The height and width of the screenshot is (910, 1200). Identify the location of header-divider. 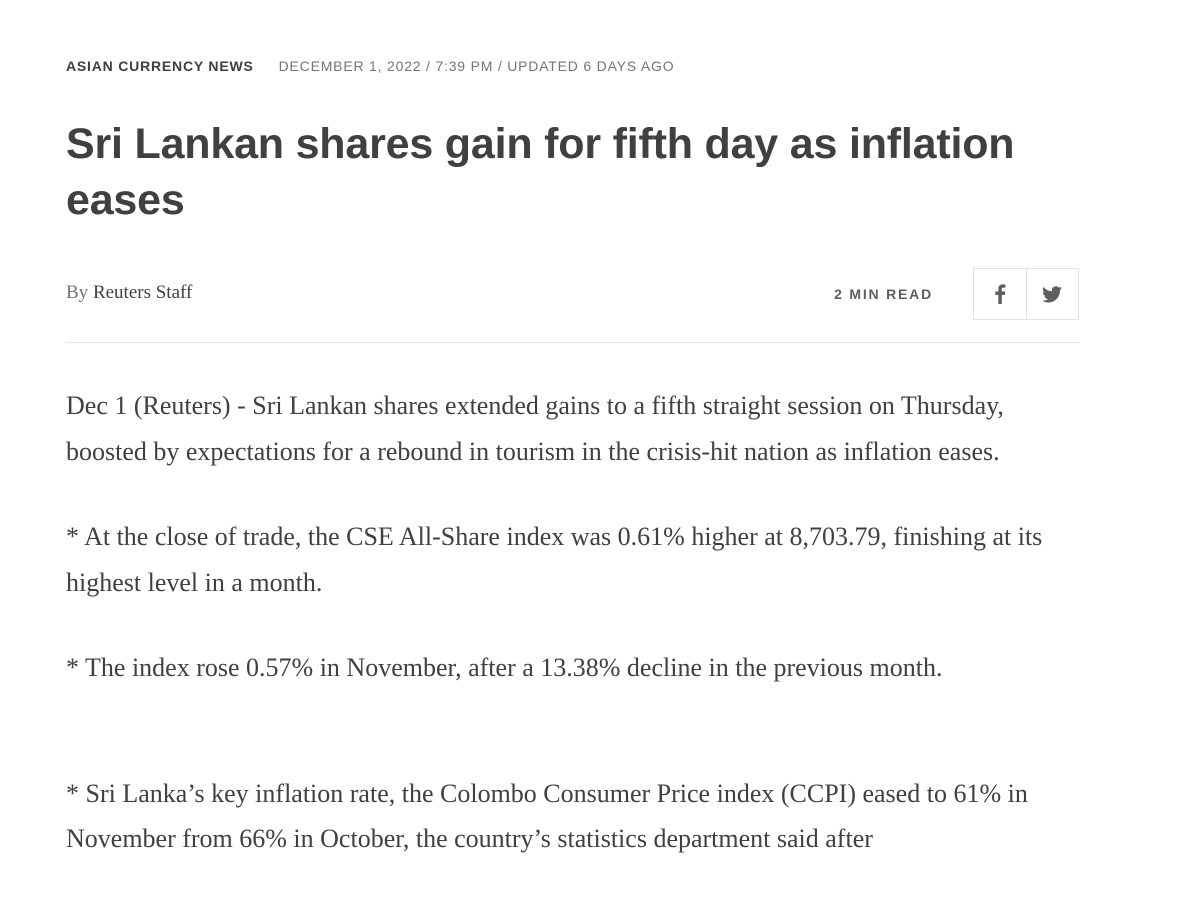
(572, 342).